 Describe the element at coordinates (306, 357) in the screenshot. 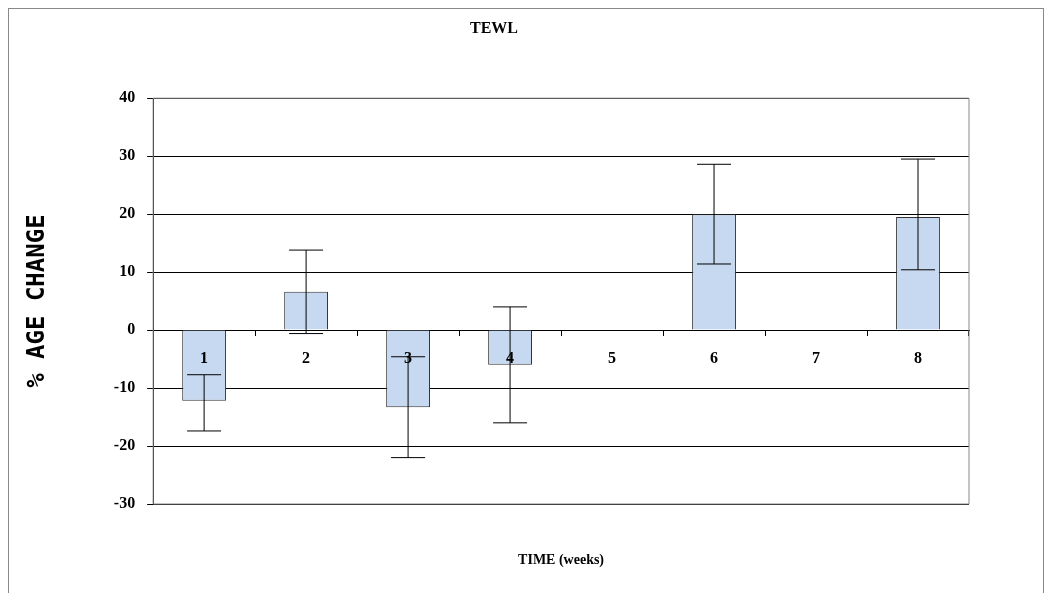

I see `x-tick-label: 2` at that location.